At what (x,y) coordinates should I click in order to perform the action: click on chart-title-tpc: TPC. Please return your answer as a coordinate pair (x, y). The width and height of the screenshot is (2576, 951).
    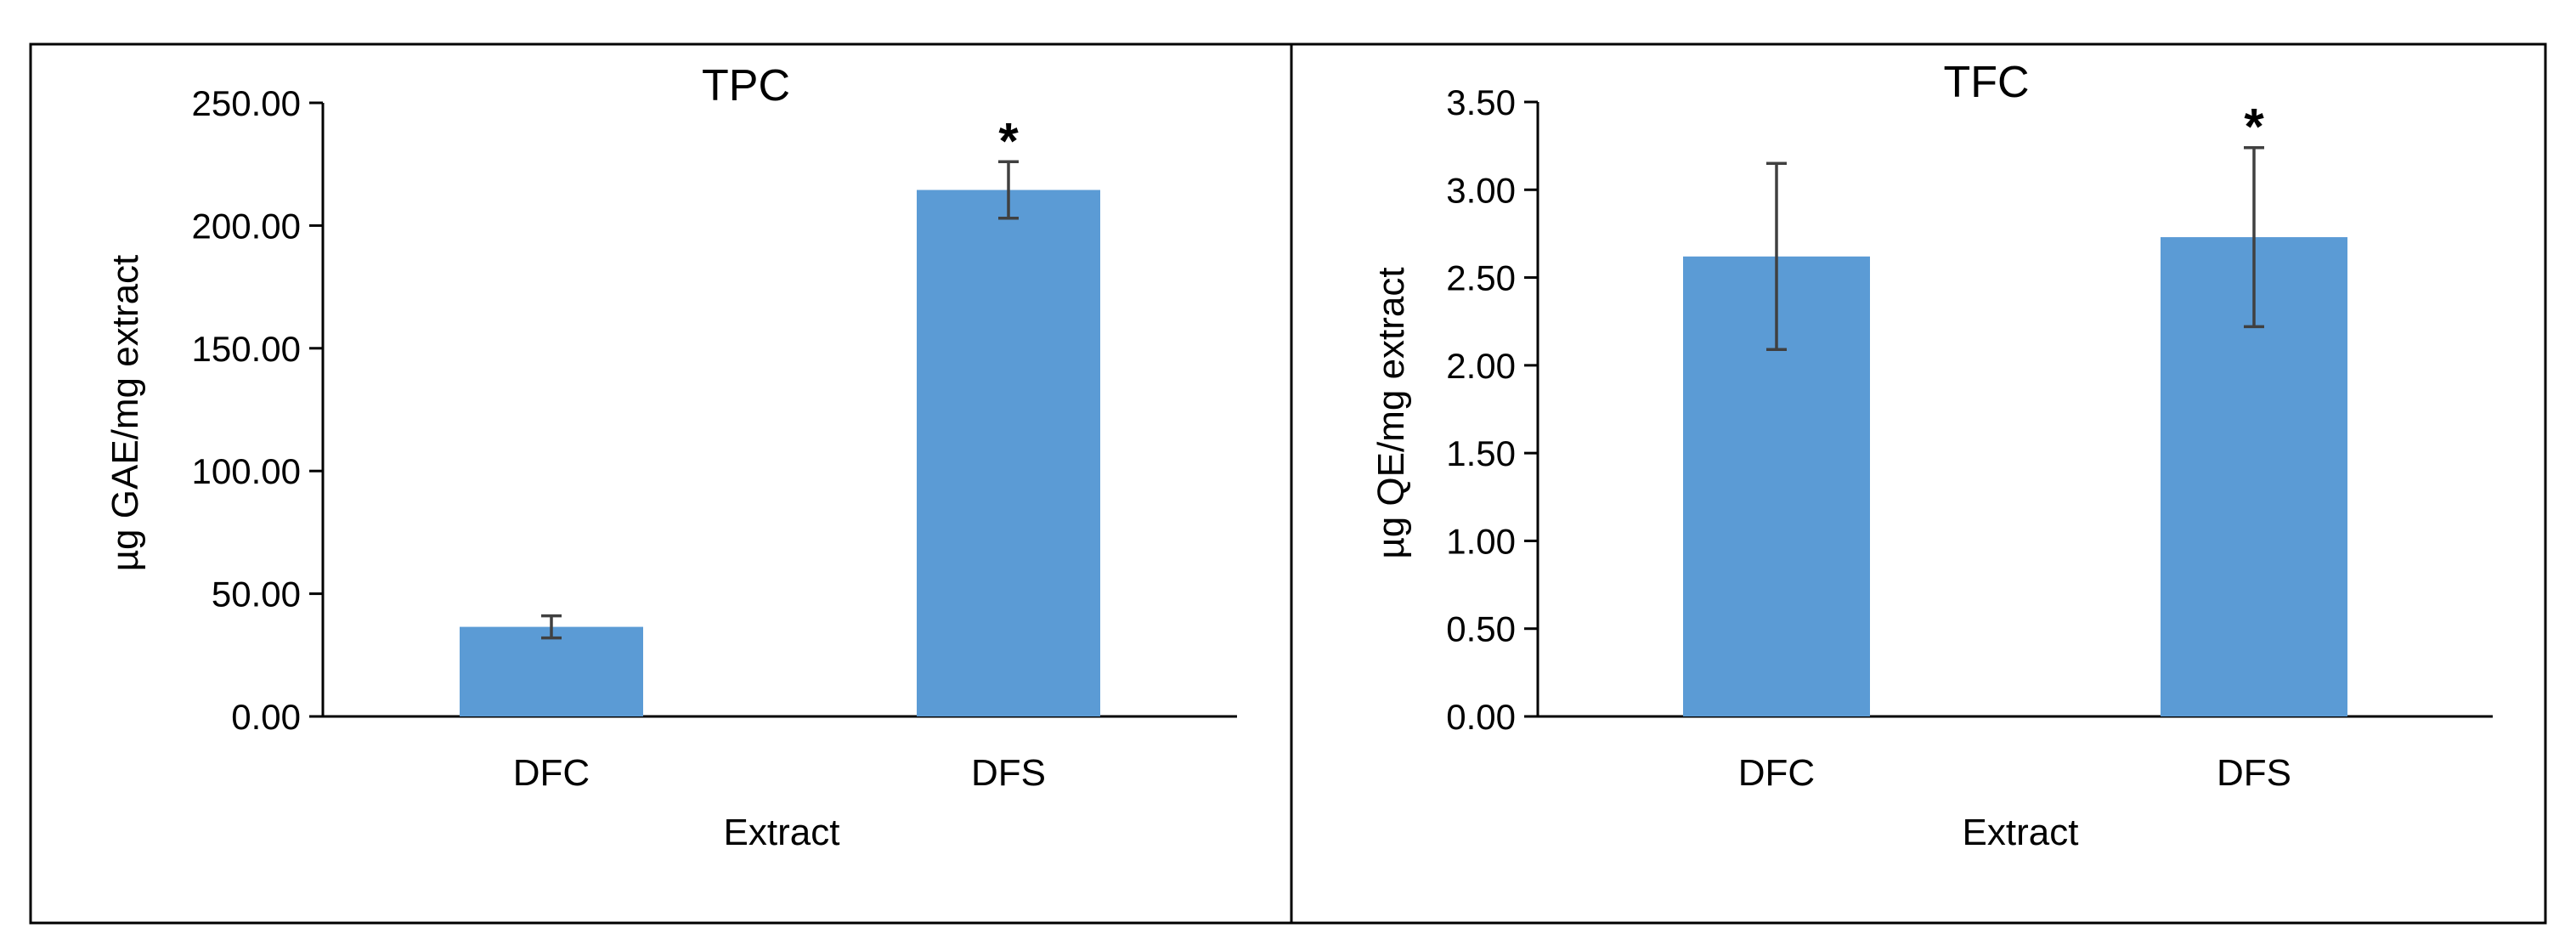
    Looking at the image, I should click on (746, 85).